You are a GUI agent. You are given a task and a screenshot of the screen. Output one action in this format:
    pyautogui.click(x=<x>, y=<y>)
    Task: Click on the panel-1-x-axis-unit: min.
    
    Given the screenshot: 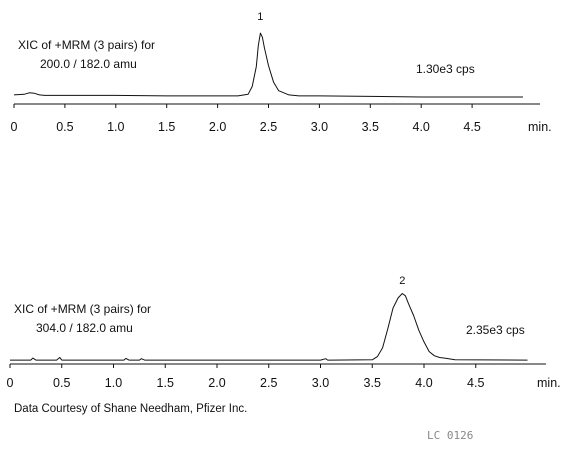 What is the action you would take?
    pyautogui.click(x=540, y=127)
    